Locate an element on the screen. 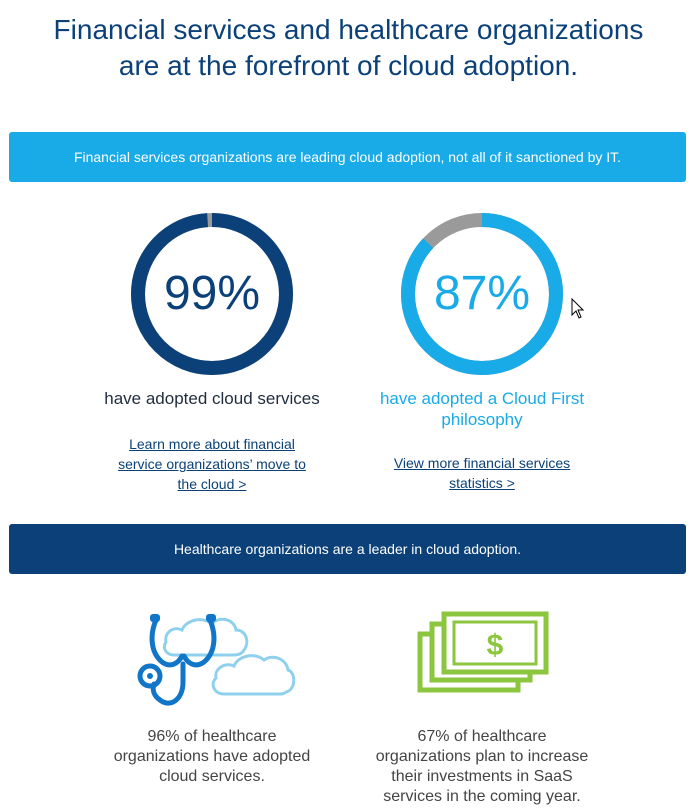  percent-label-87: 87% is located at coordinates (482, 293).